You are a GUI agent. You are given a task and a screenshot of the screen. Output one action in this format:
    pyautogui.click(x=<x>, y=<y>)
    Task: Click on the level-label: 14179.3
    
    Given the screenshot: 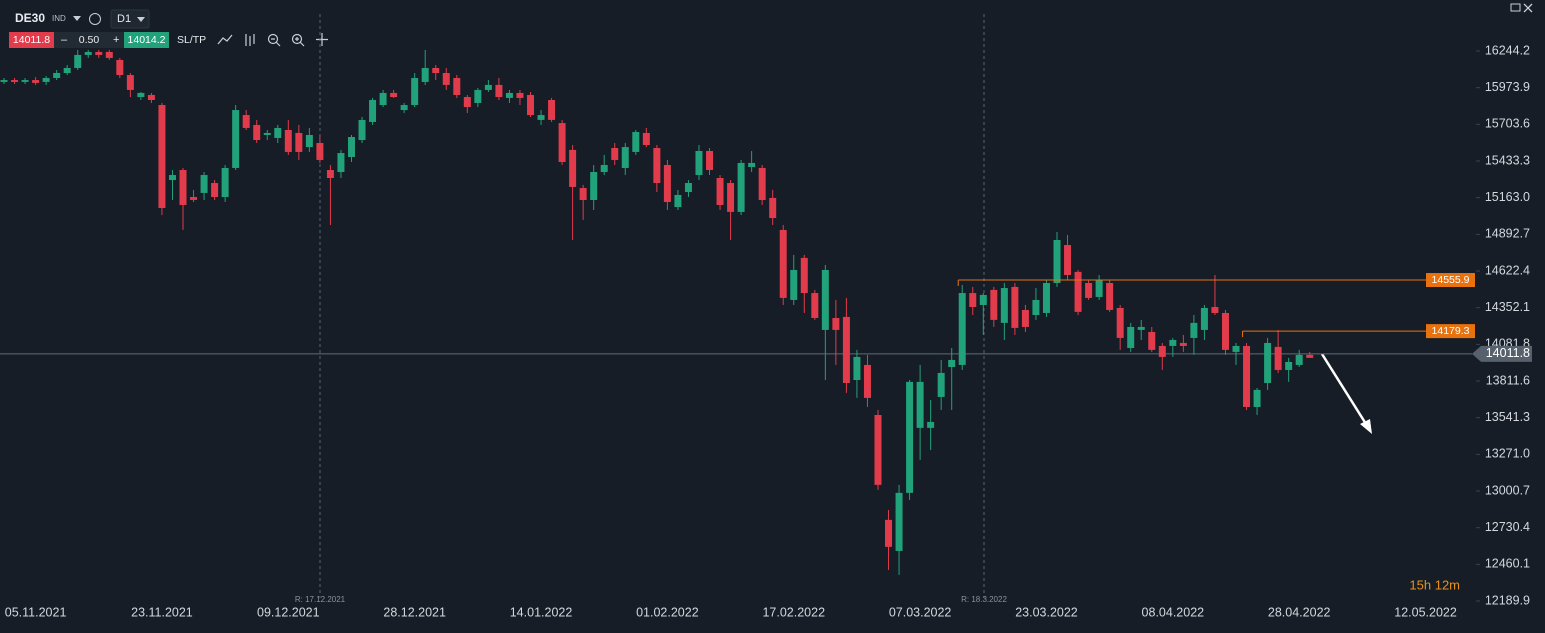 What is the action you would take?
    pyautogui.click(x=1451, y=331)
    